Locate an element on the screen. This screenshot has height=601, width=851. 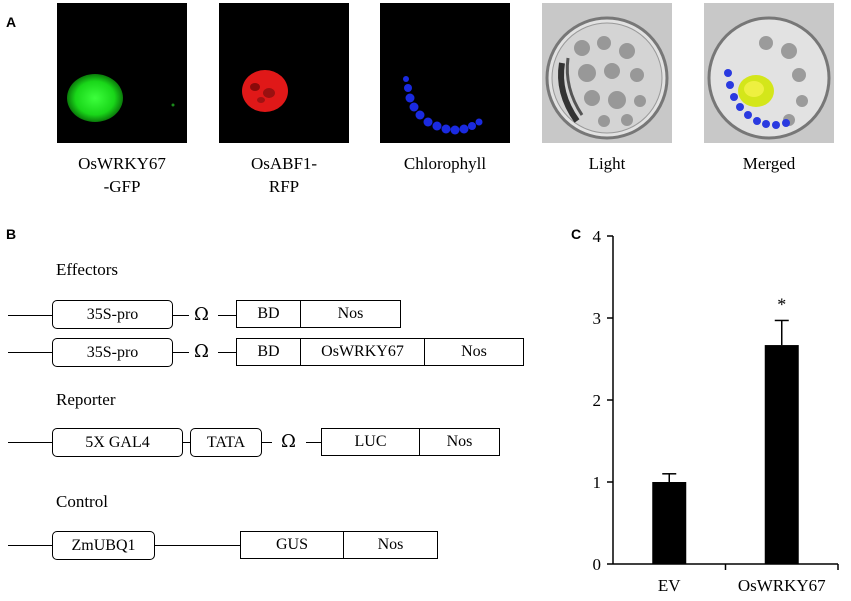
x-tick-label: OsWRKY67 is located at coordinates (782, 585).